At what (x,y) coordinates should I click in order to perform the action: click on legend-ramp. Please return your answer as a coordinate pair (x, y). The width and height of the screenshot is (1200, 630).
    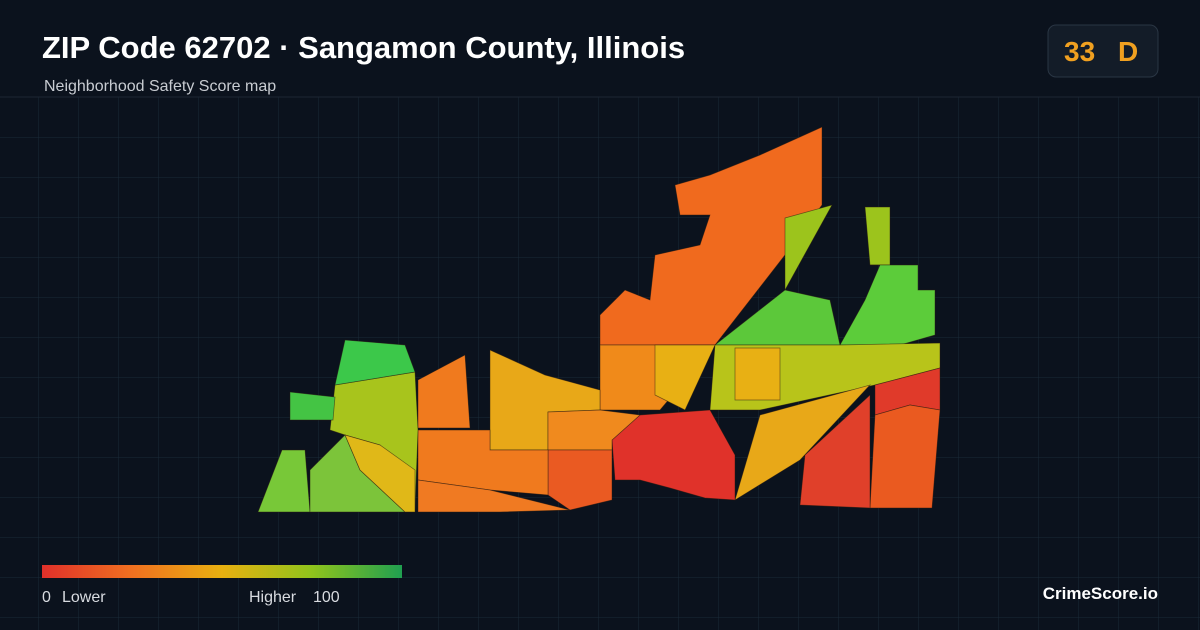
    Looking at the image, I should click on (222, 571).